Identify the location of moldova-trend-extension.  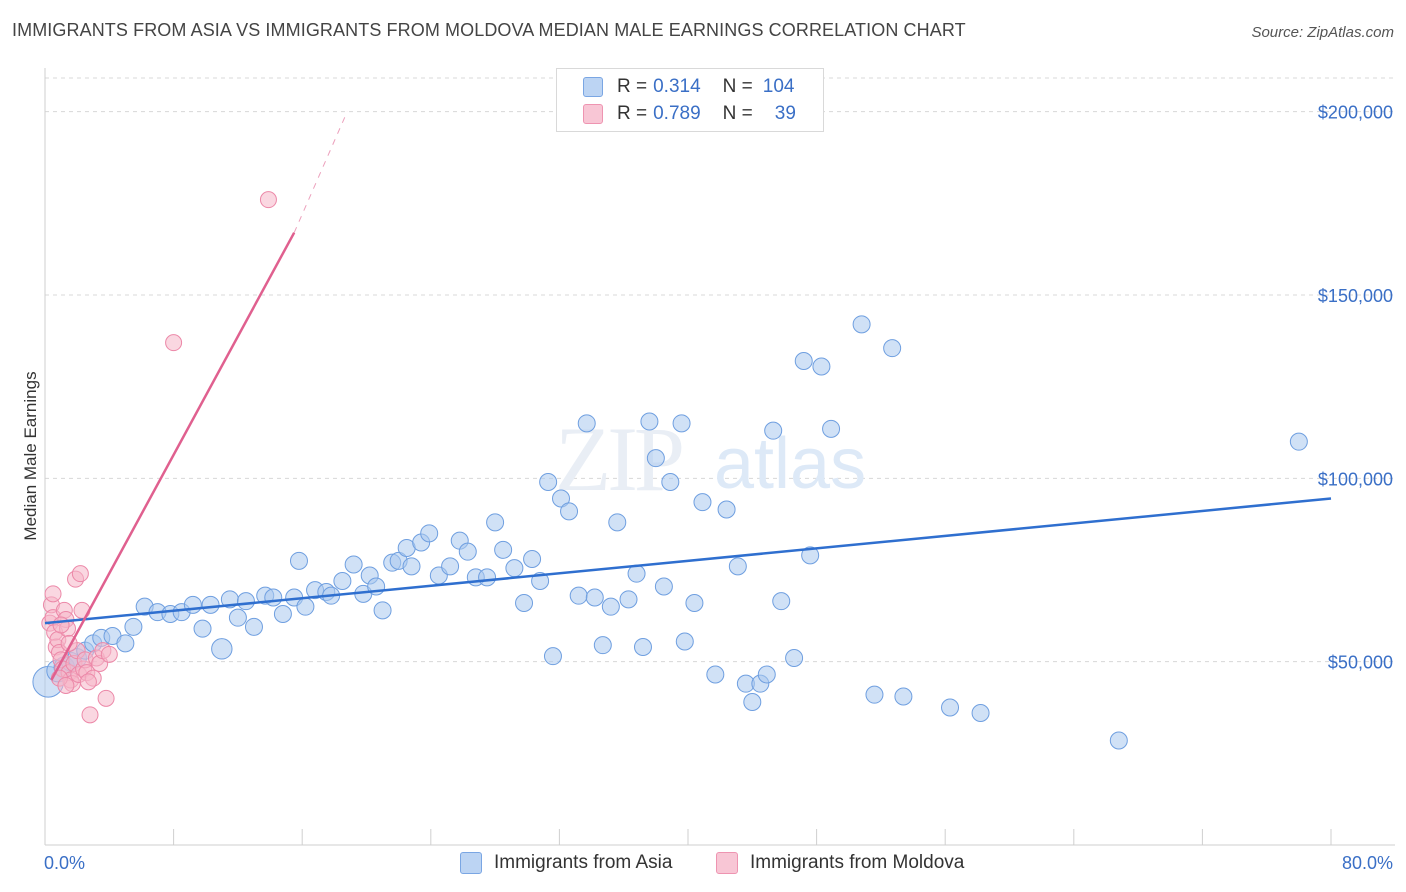
(320, 172).